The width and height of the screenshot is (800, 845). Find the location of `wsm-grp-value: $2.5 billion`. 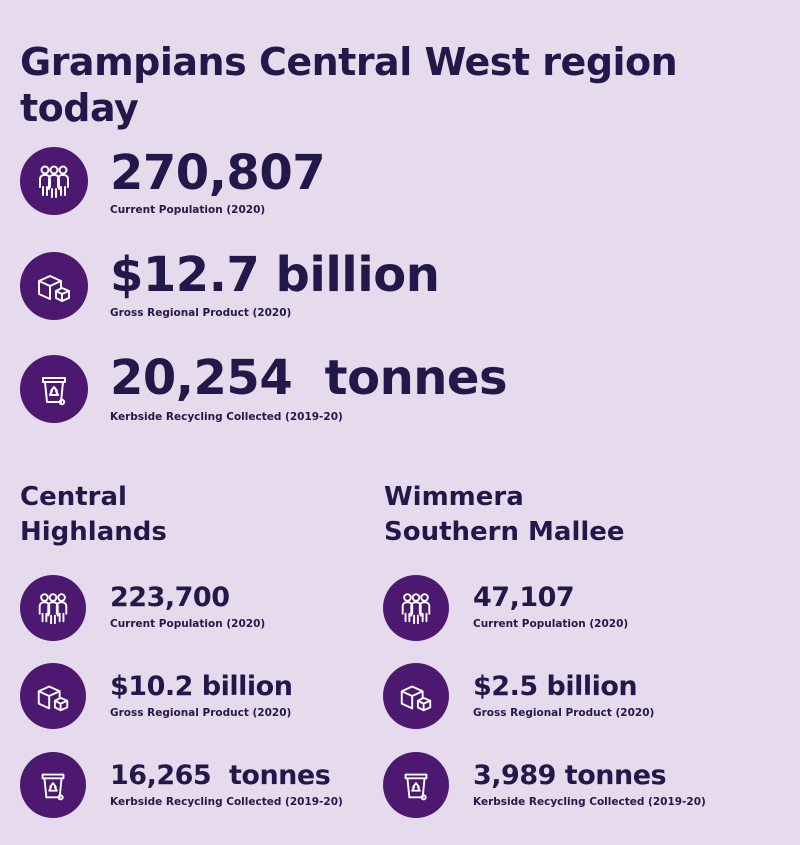

wsm-grp-value: $2.5 billion is located at coordinates (555, 686).